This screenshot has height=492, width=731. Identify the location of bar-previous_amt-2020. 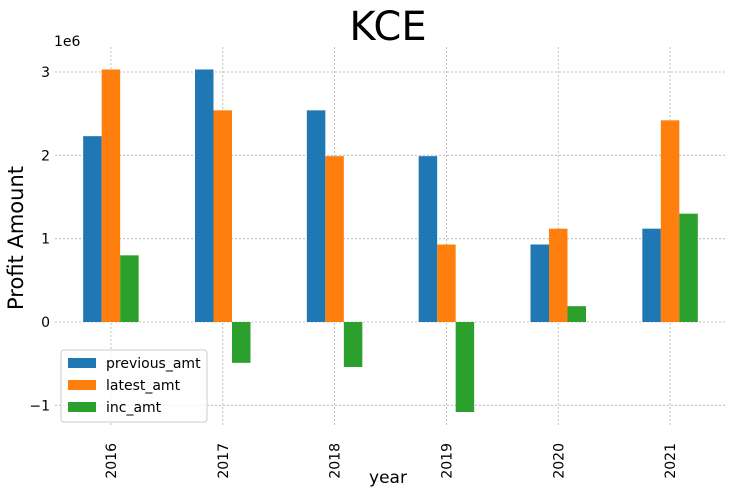
(539, 283).